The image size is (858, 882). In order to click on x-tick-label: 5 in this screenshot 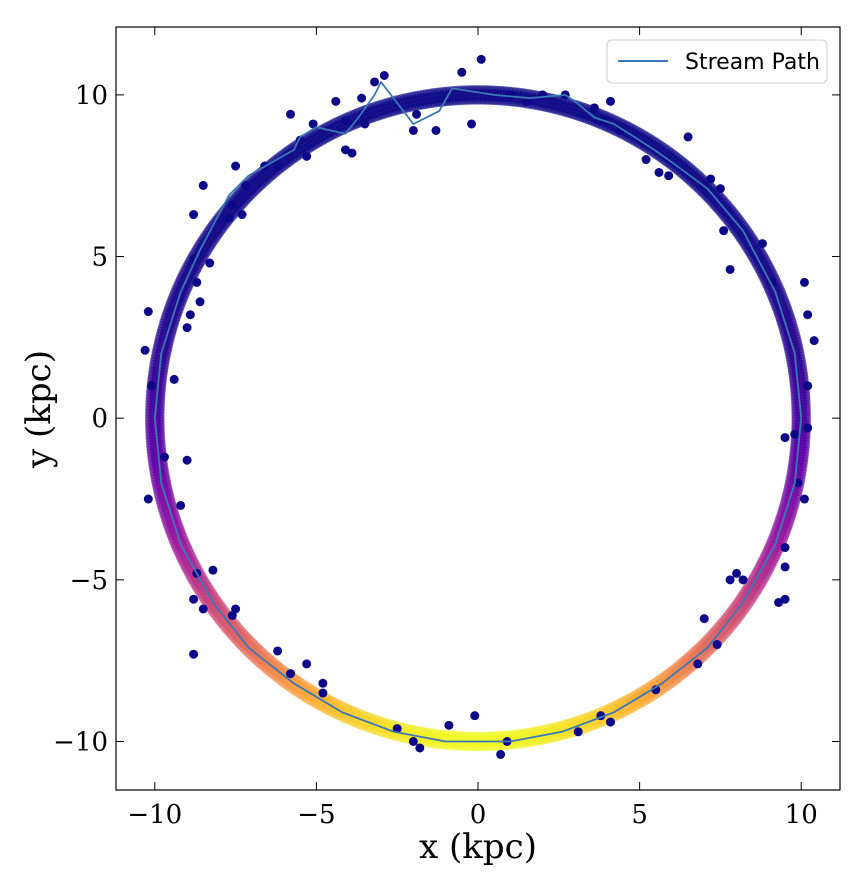, I will do `click(639, 815)`.